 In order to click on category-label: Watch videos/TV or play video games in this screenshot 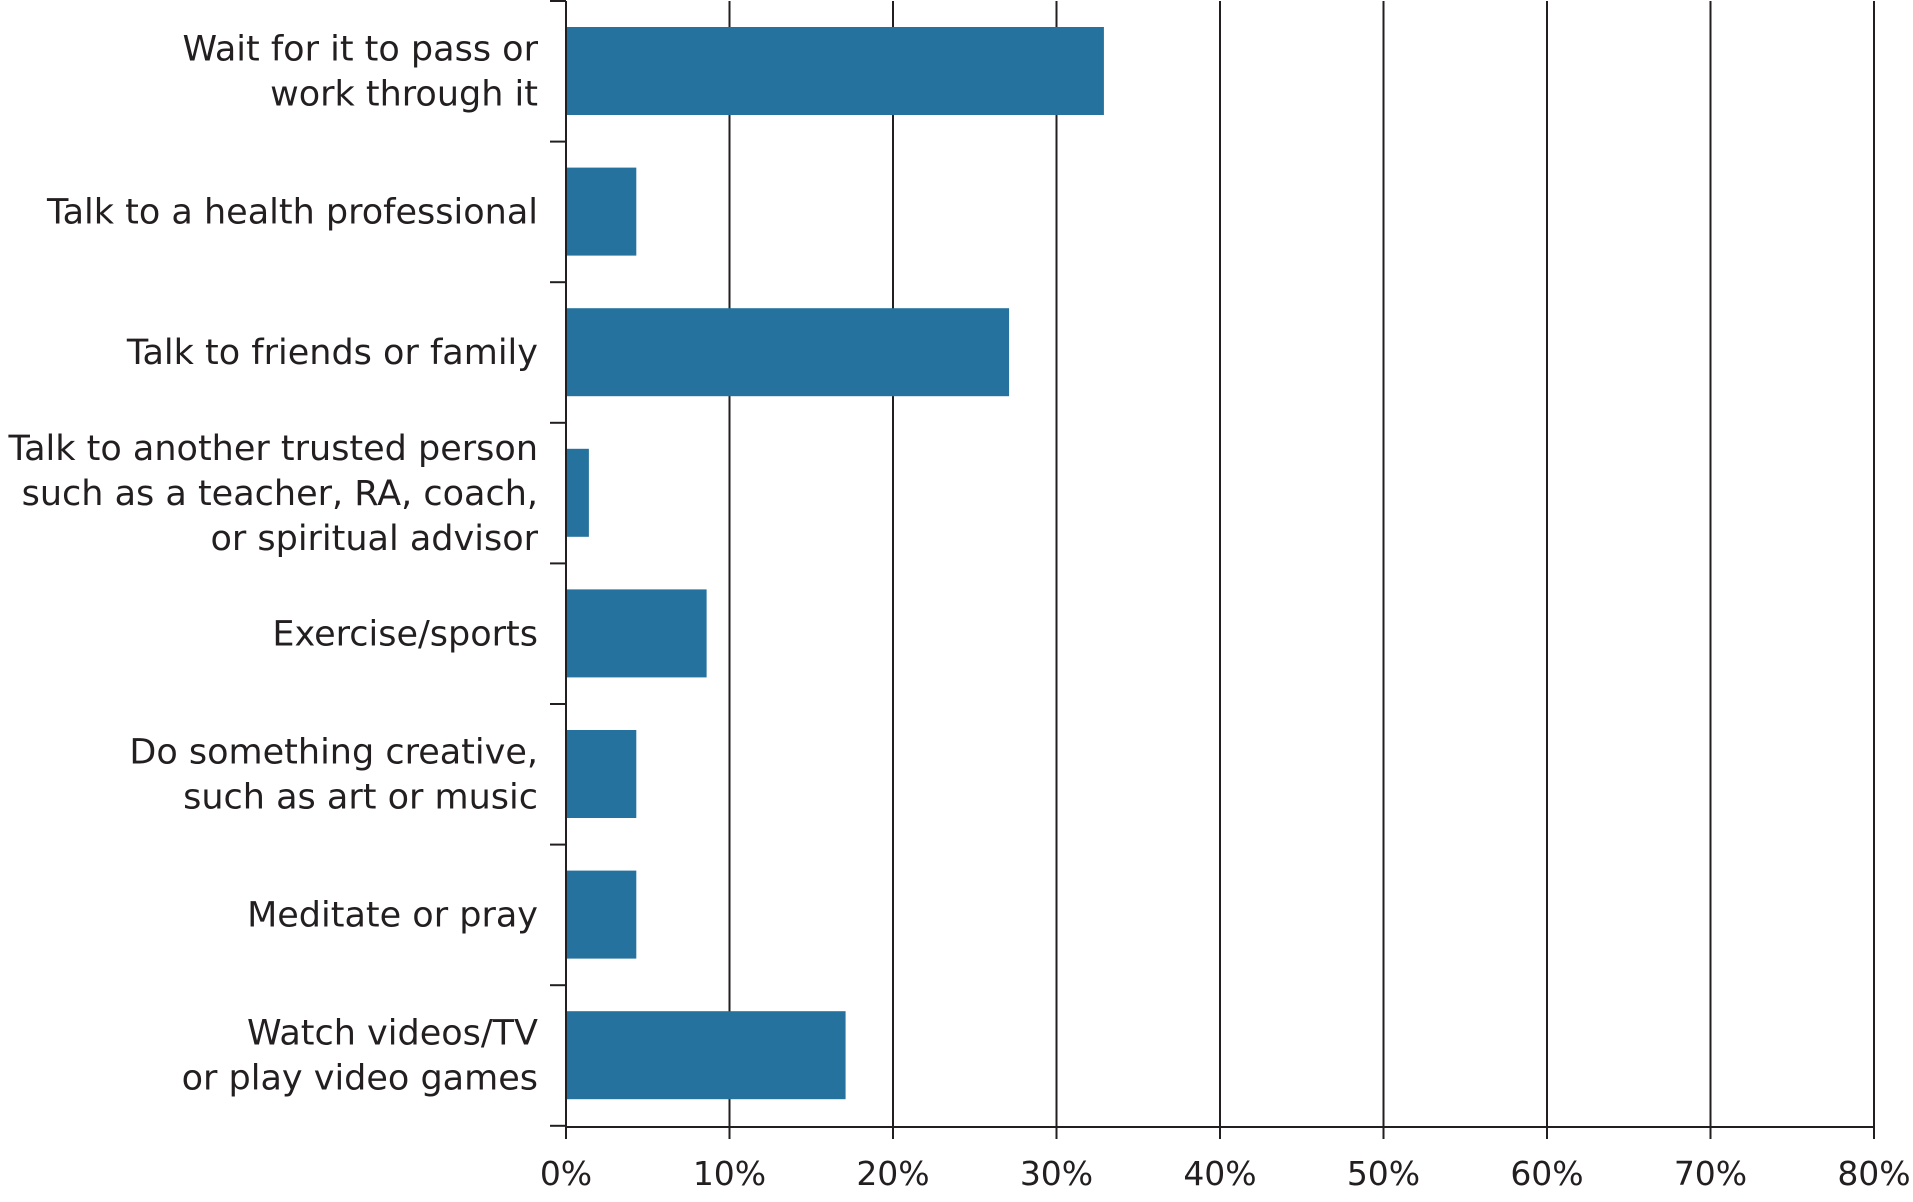, I will do `click(360, 1056)`.